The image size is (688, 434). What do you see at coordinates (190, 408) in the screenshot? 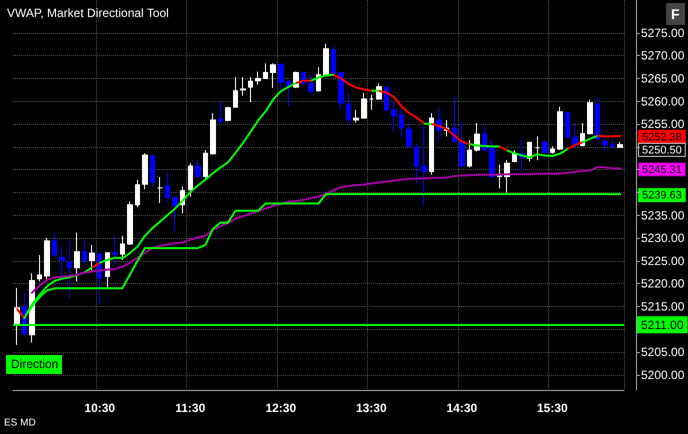
I see `x-tick-label: 11:30` at bounding box center [190, 408].